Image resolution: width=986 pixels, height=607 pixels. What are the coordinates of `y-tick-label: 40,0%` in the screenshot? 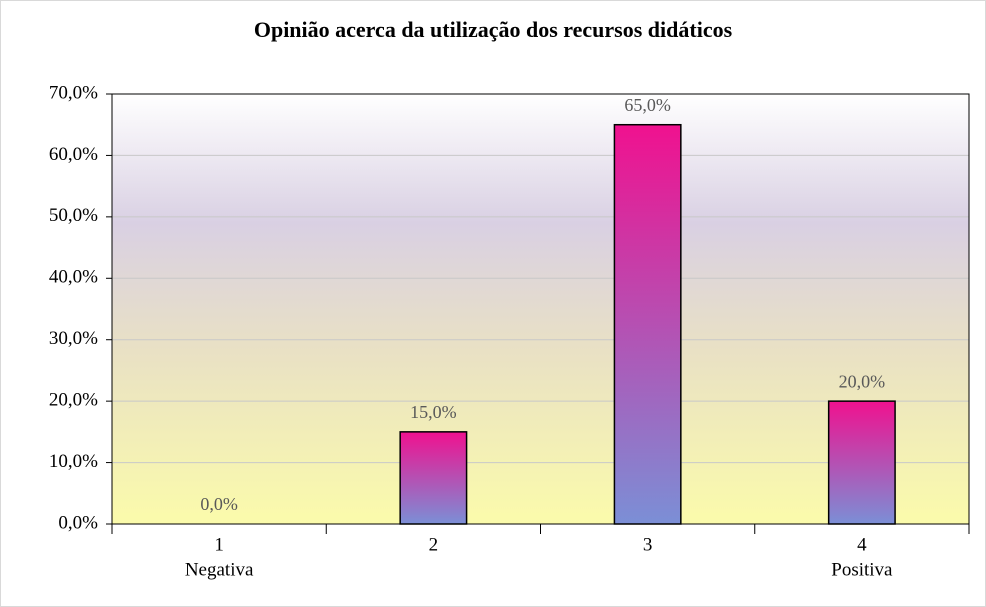 It's located at (73, 277).